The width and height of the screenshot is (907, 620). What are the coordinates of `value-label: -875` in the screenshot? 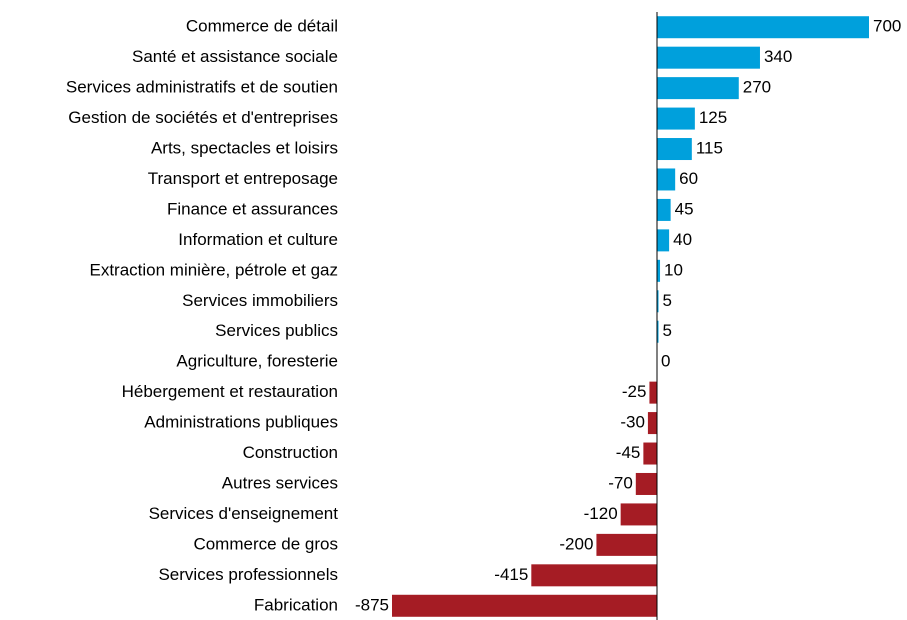 It's located at (372, 604).